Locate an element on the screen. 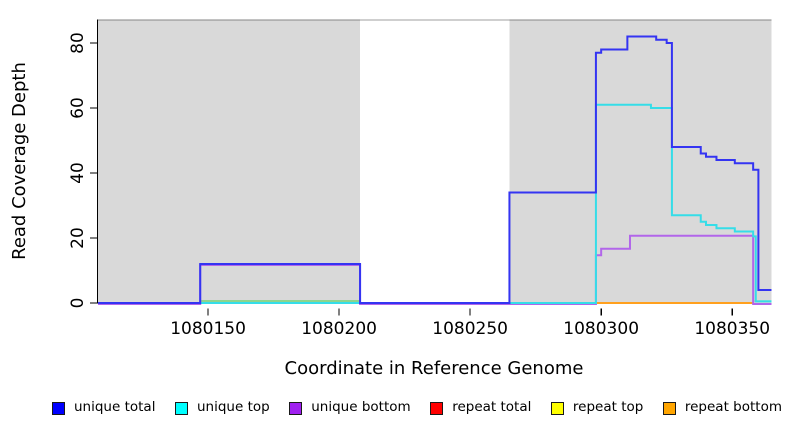 This screenshot has height=432, width=792. x-tick-label: 1080200 is located at coordinates (339, 329).